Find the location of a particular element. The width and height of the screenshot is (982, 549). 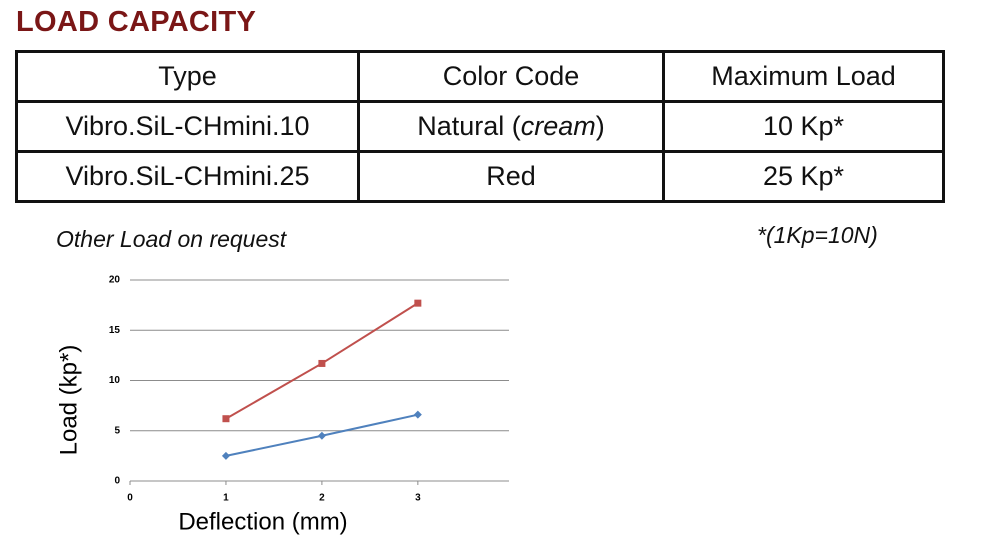

cell: Natural (cream) is located at coordinates (511, 126).